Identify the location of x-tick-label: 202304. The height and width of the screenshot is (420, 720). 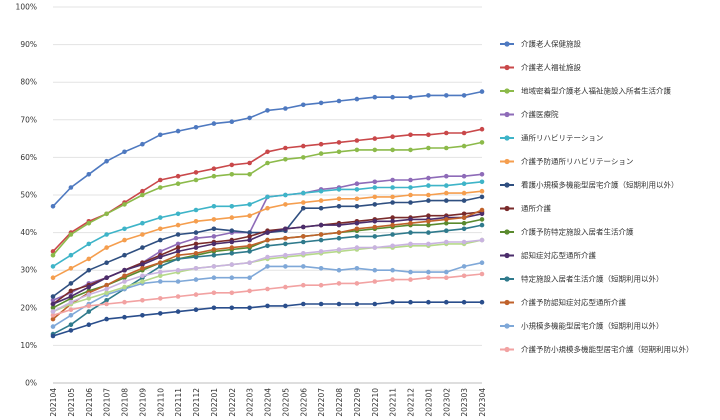
(482, 402).